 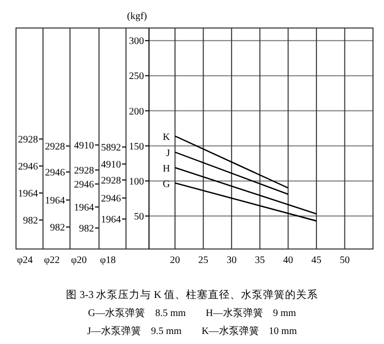 I want to click on y-tick-label: 250, so click(x=136, y=76).